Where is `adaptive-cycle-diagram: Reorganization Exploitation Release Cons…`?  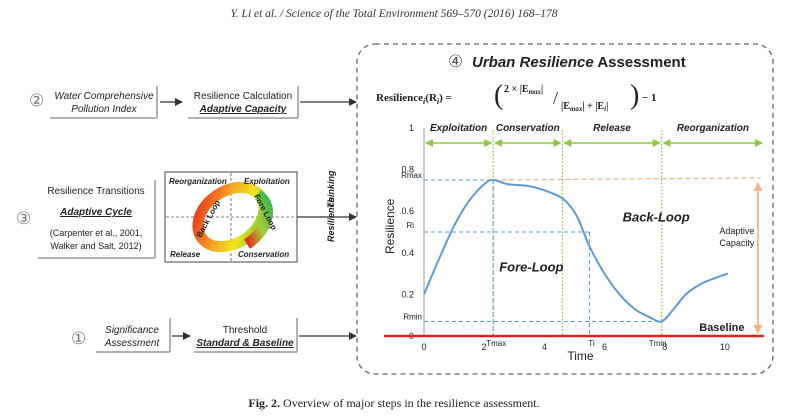
adaptive-cycle-diagram: Reorganization Exploitation Release Cons… is located at coordinates (231, 217).